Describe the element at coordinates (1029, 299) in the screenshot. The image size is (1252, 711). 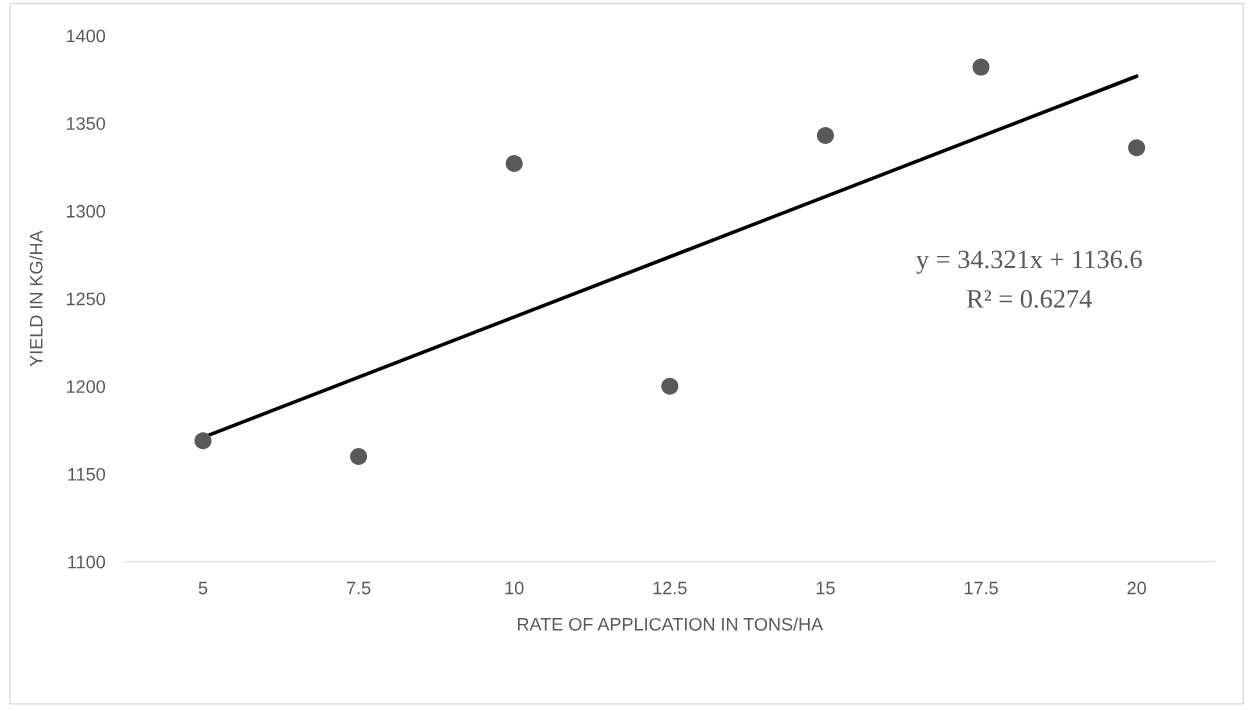
I see `annotation: R² = 0.6274` at that location.